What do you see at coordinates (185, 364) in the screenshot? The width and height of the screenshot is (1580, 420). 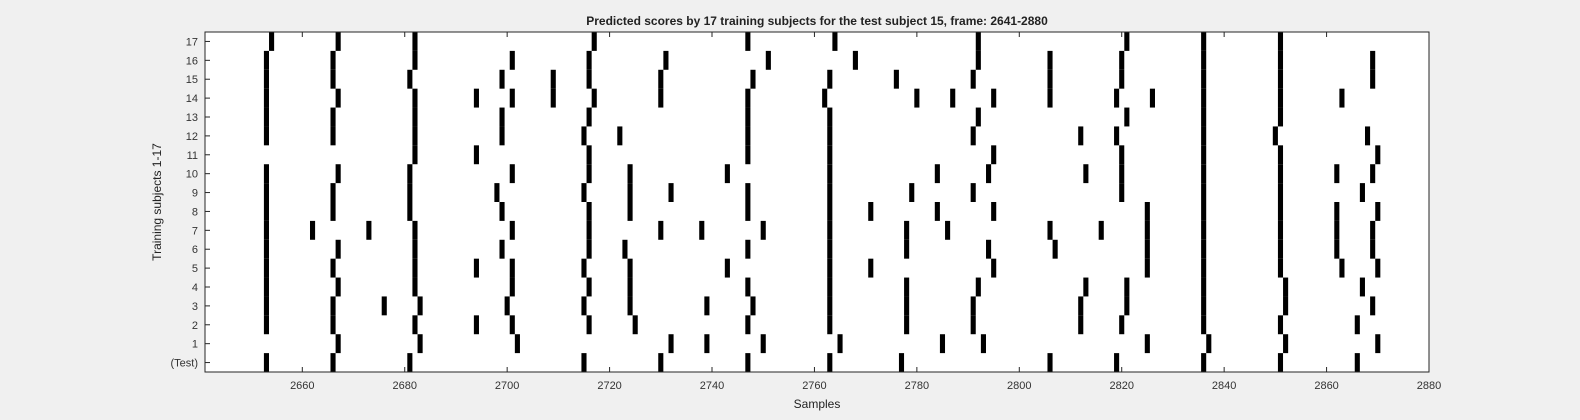 I see `y-tick-label: (Test)` at bounding box center [185, 364].